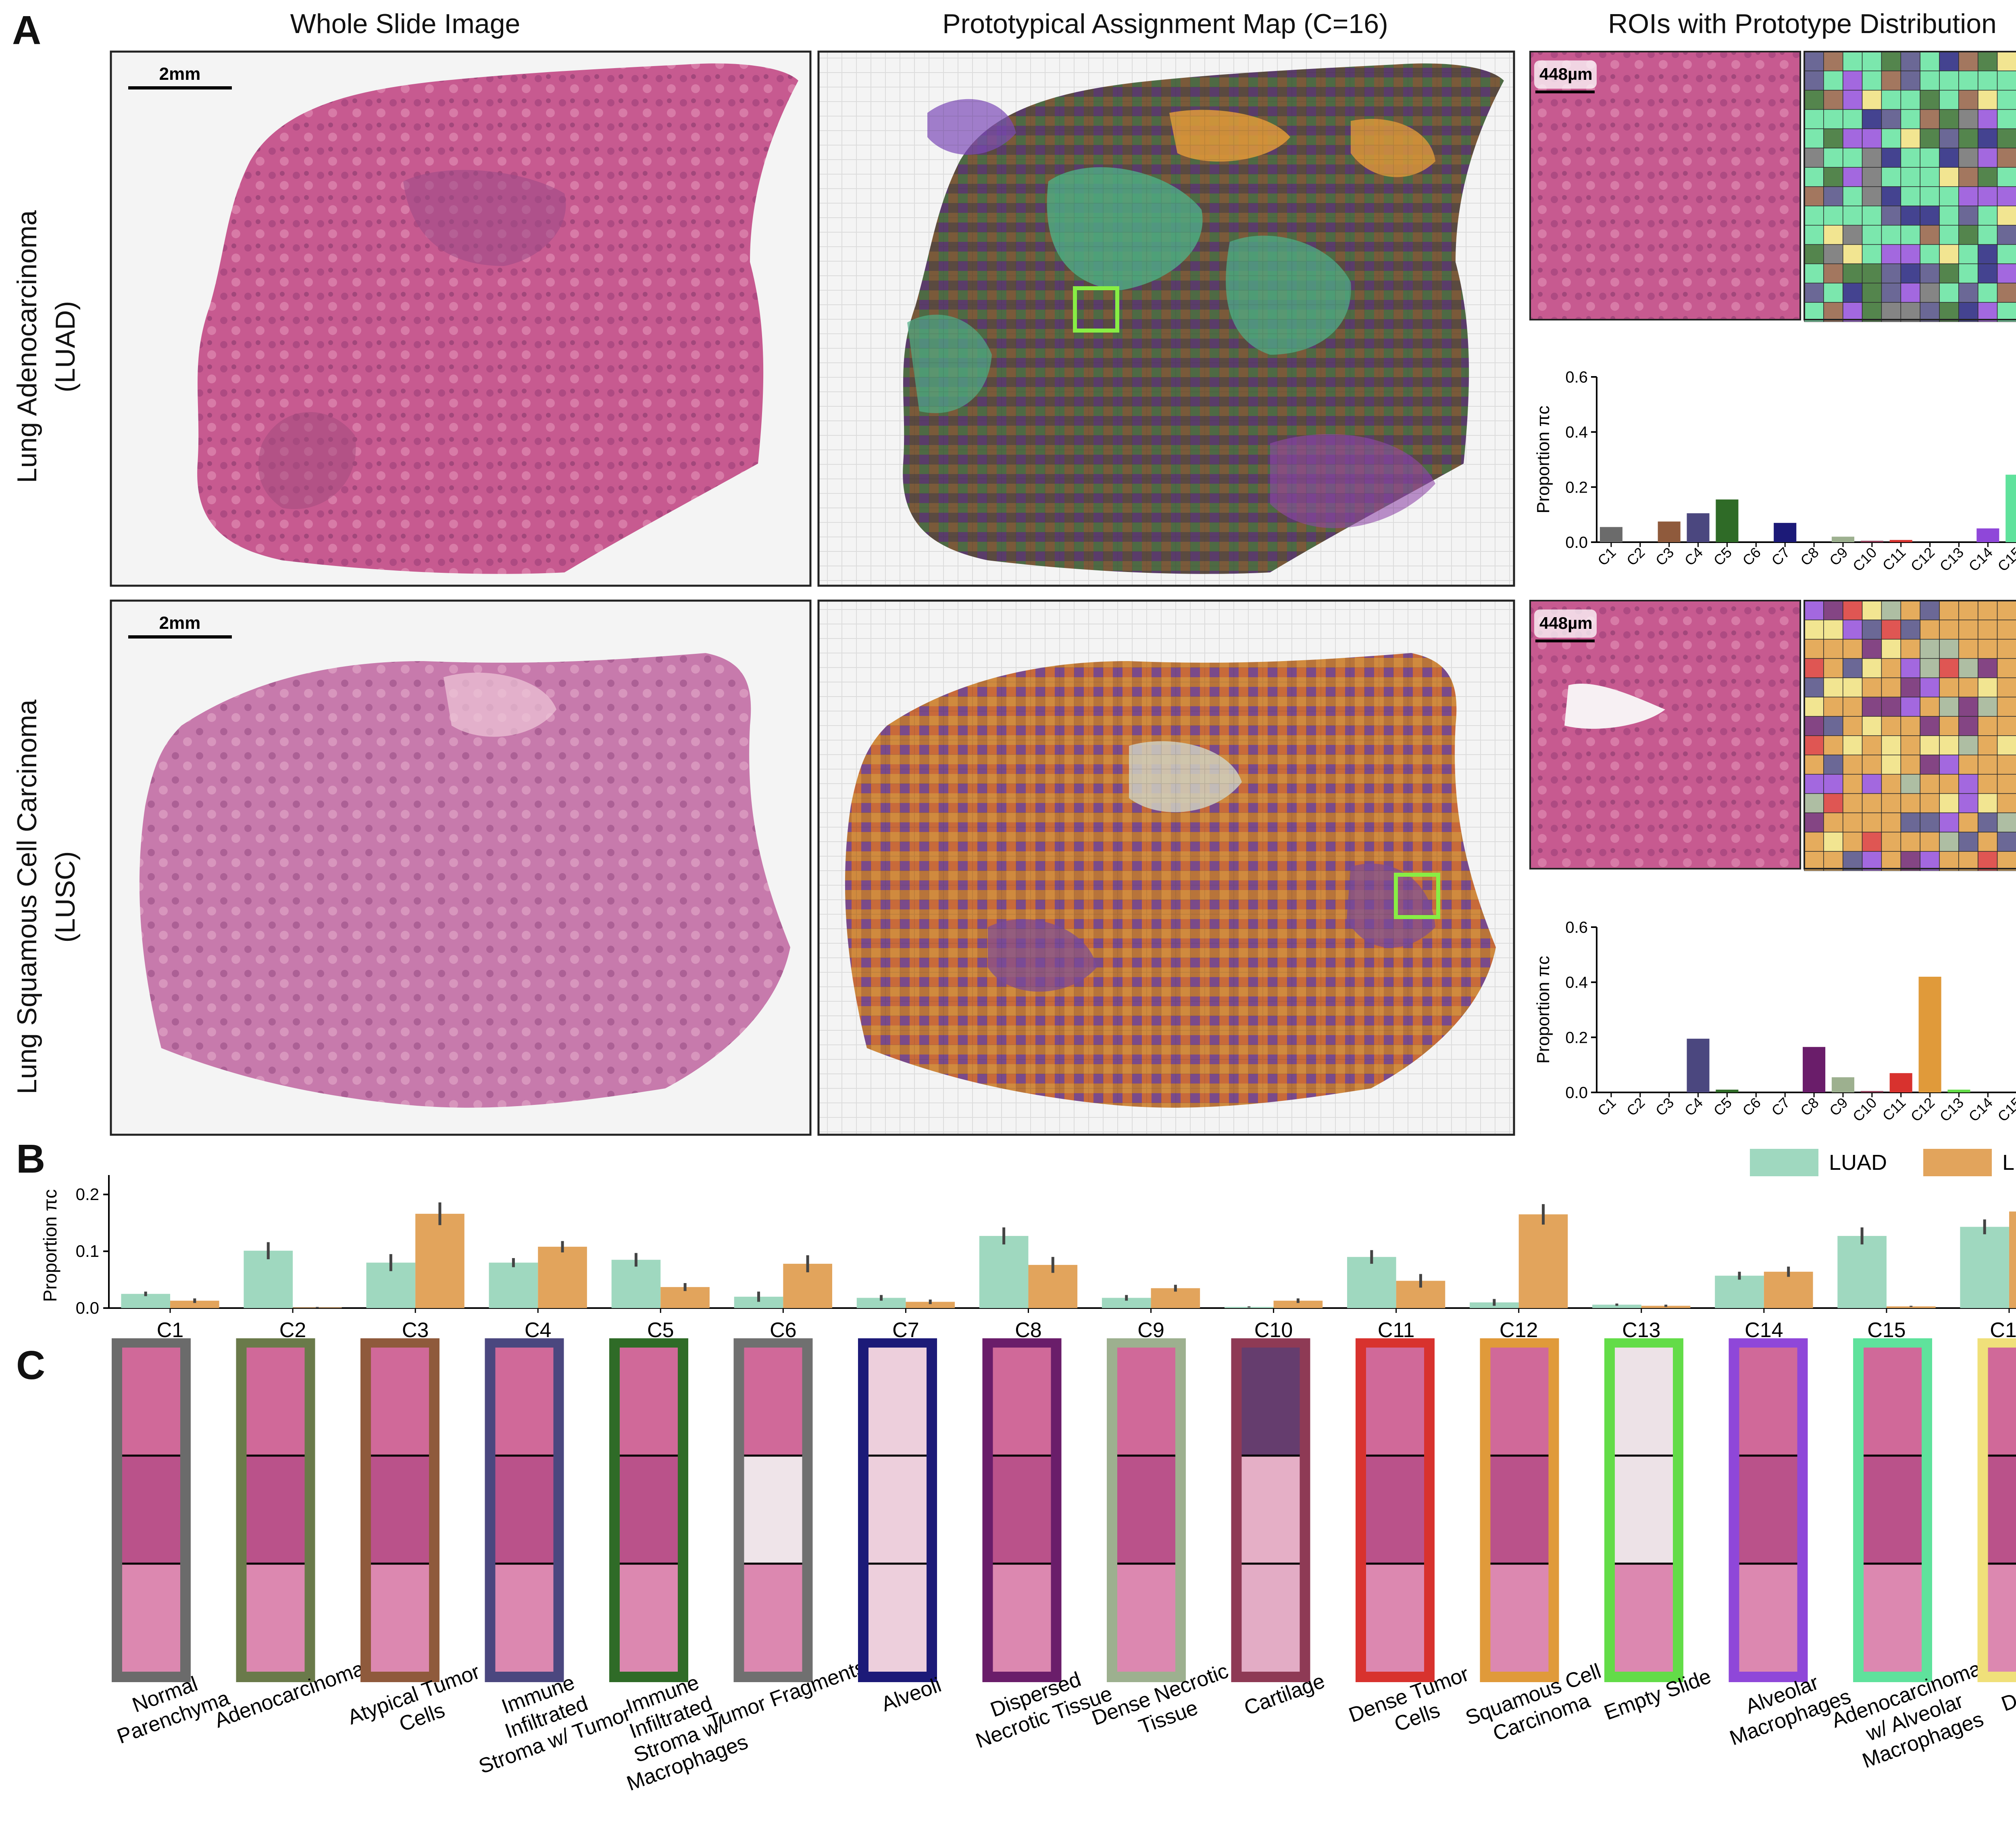 This screenshot has height=1845, width=2016. What do you see at coordinates (1858, 1162) in the screenshot?
I see `legend-label-luad: LUAD` at bounding box center [1858, 1162].